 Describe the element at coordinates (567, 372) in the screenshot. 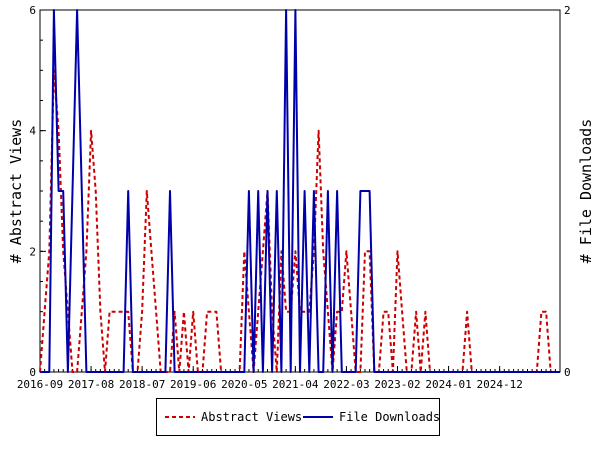

I see `y-right-tick-label: 0` at that location.